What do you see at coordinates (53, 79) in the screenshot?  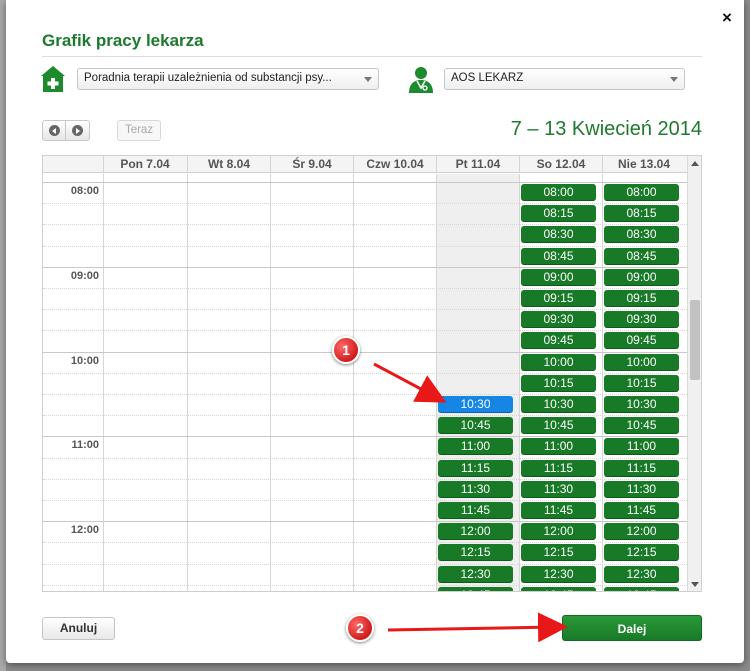 I see `clinic-icon` at bounding box center [53, 79].